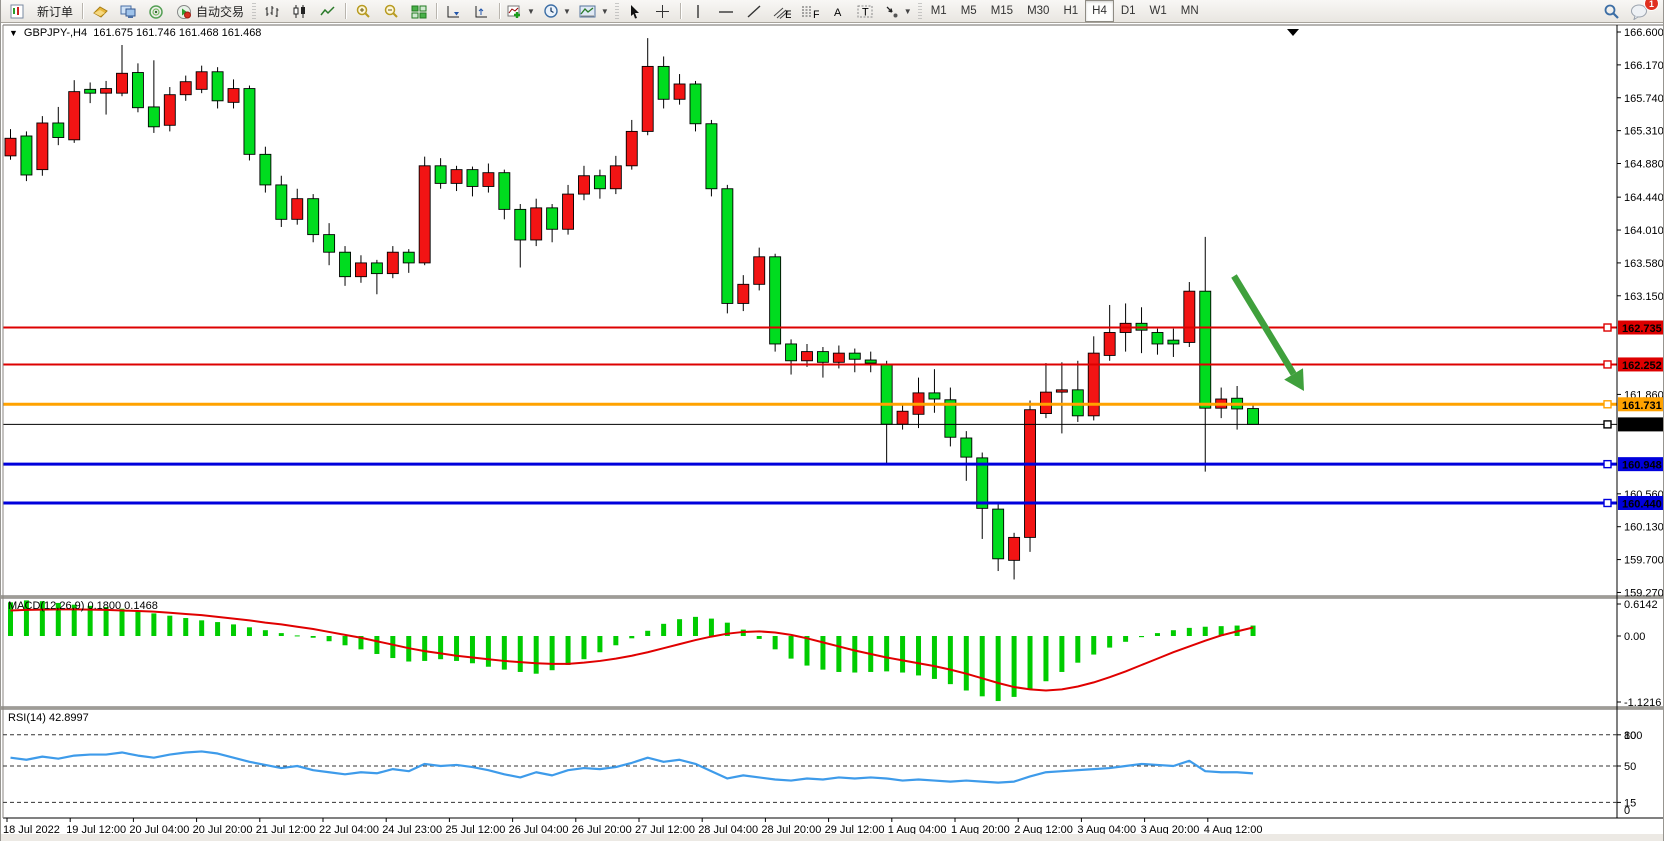  I want to click on zoom-in-button, so click(363, 11).